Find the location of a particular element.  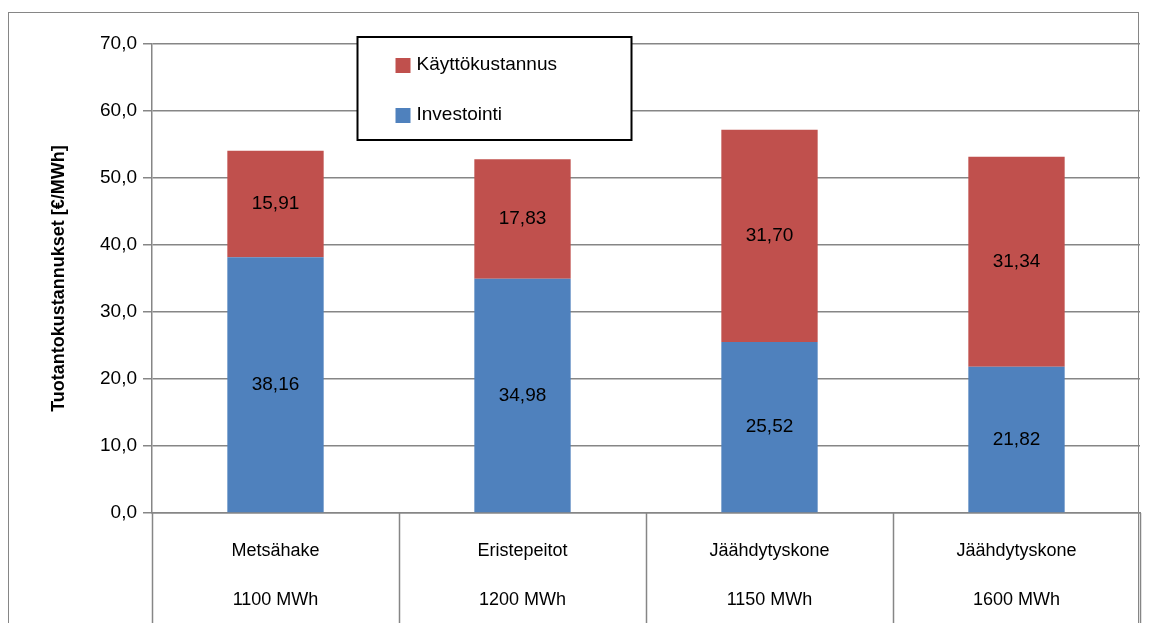

category-label: Metsähake 1100 MWh is located at coordinates (275, 574).